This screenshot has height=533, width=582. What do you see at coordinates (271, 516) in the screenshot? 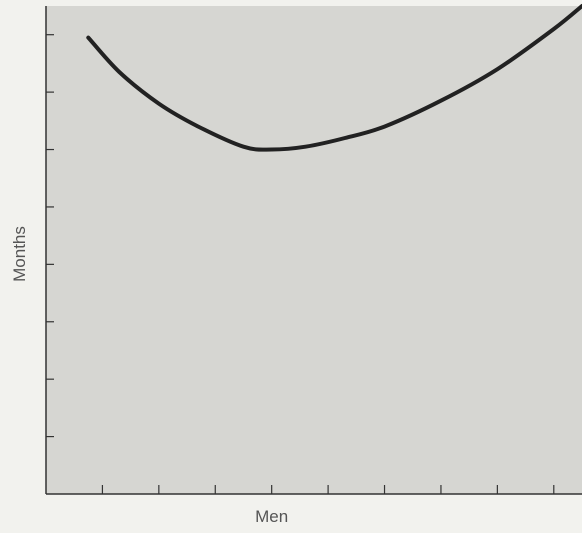
I see `x-axis-label: Men` at bounding box center [271, 516].